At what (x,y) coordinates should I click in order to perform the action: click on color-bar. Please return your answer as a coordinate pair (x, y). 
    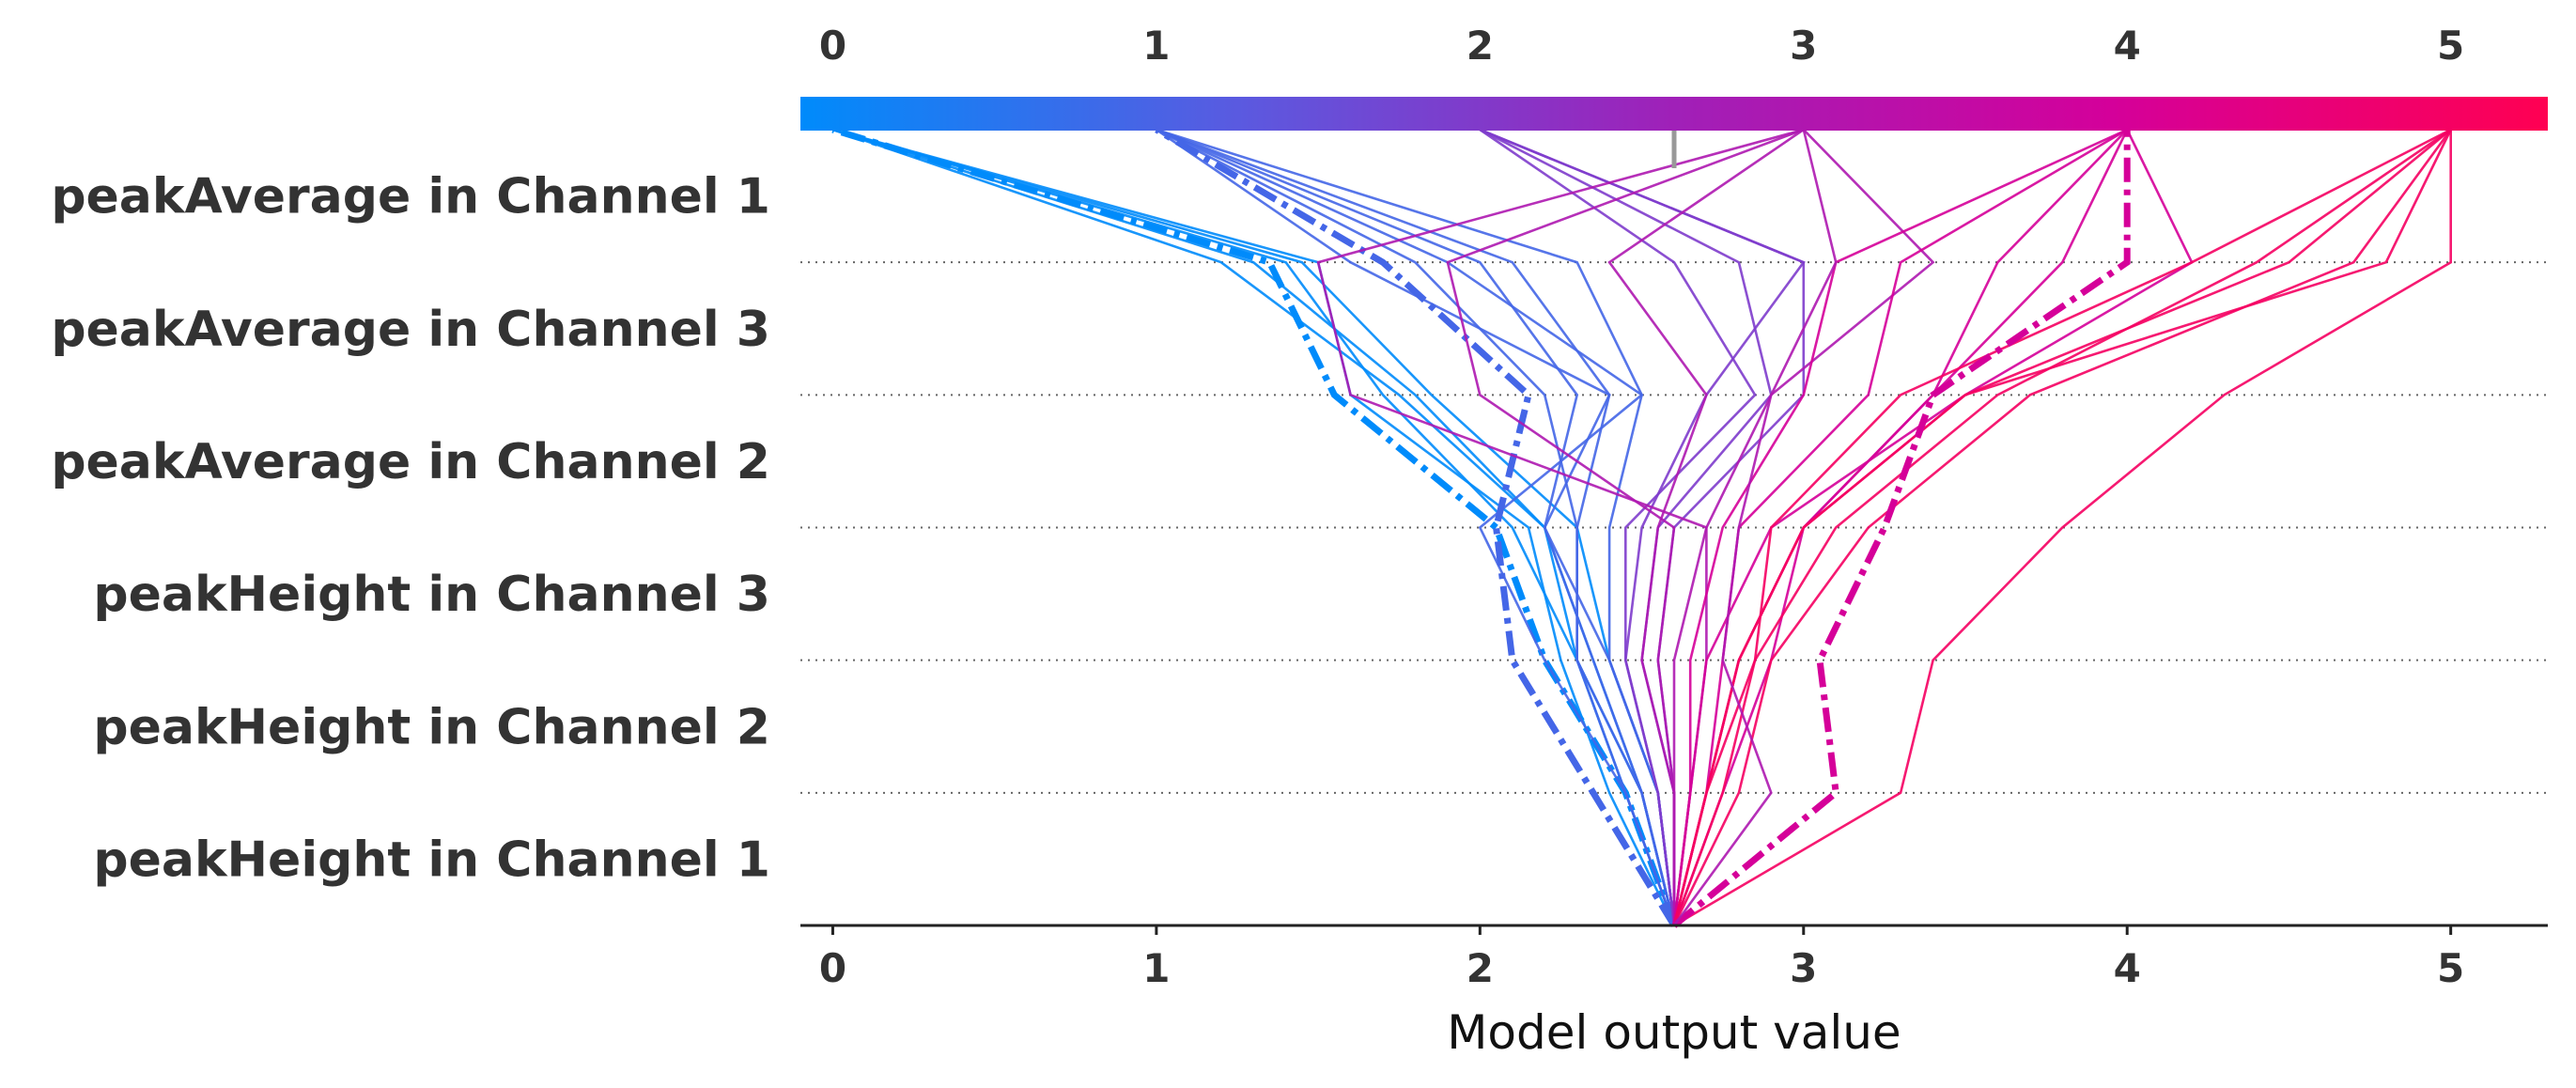
    Looking at the image, I should click on (1674, 114).